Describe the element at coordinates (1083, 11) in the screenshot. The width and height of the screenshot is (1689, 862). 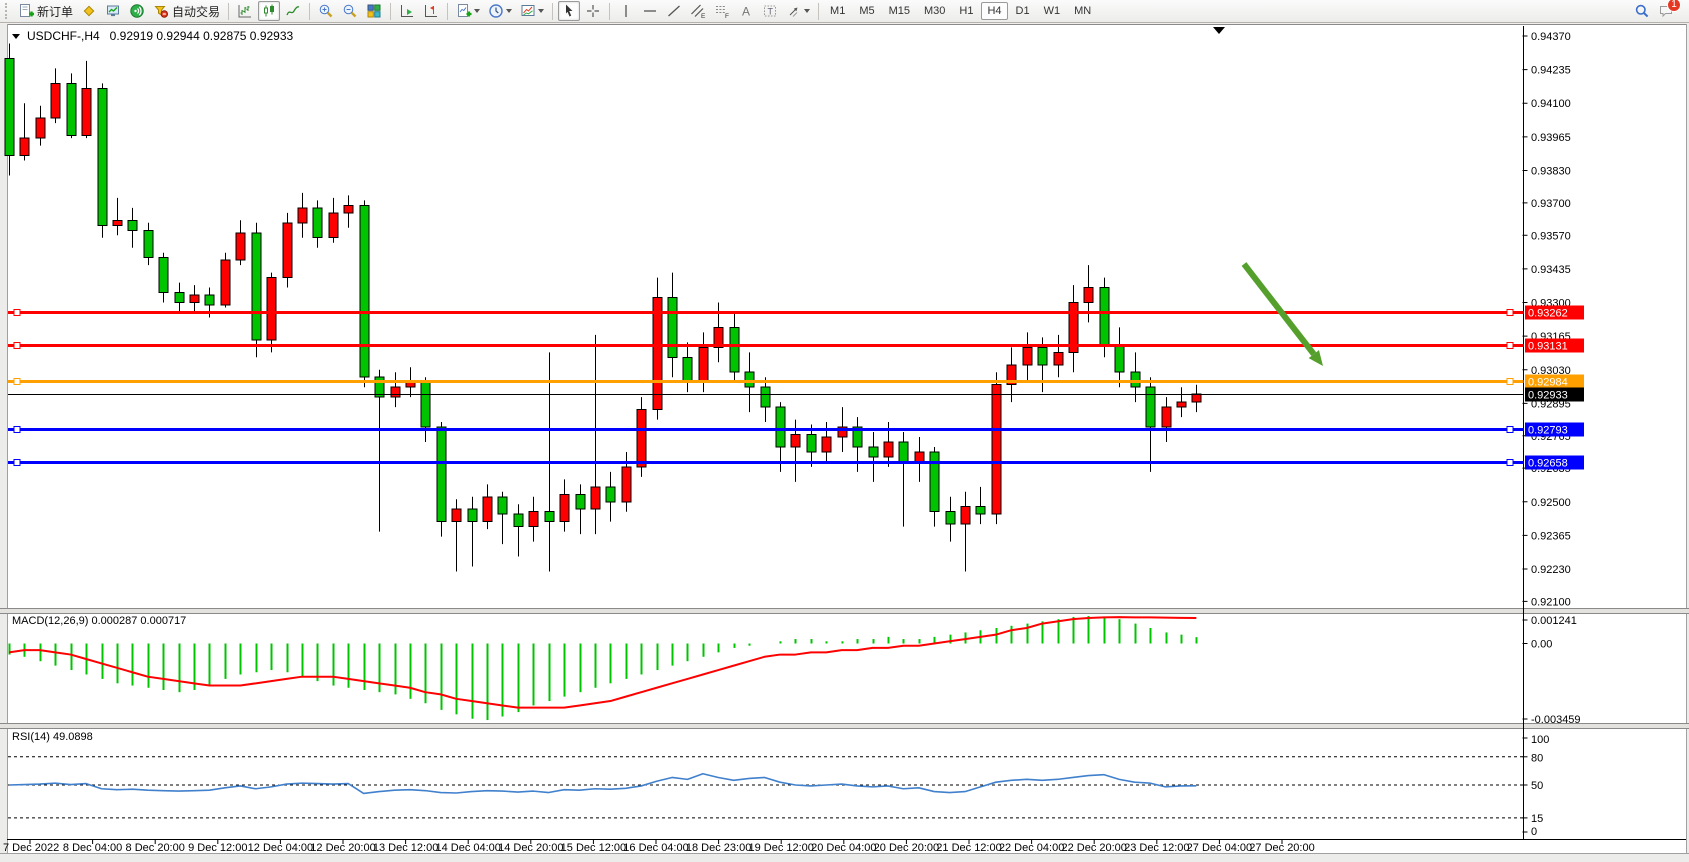
I see `timeframe-mn-button: MN` at that location.